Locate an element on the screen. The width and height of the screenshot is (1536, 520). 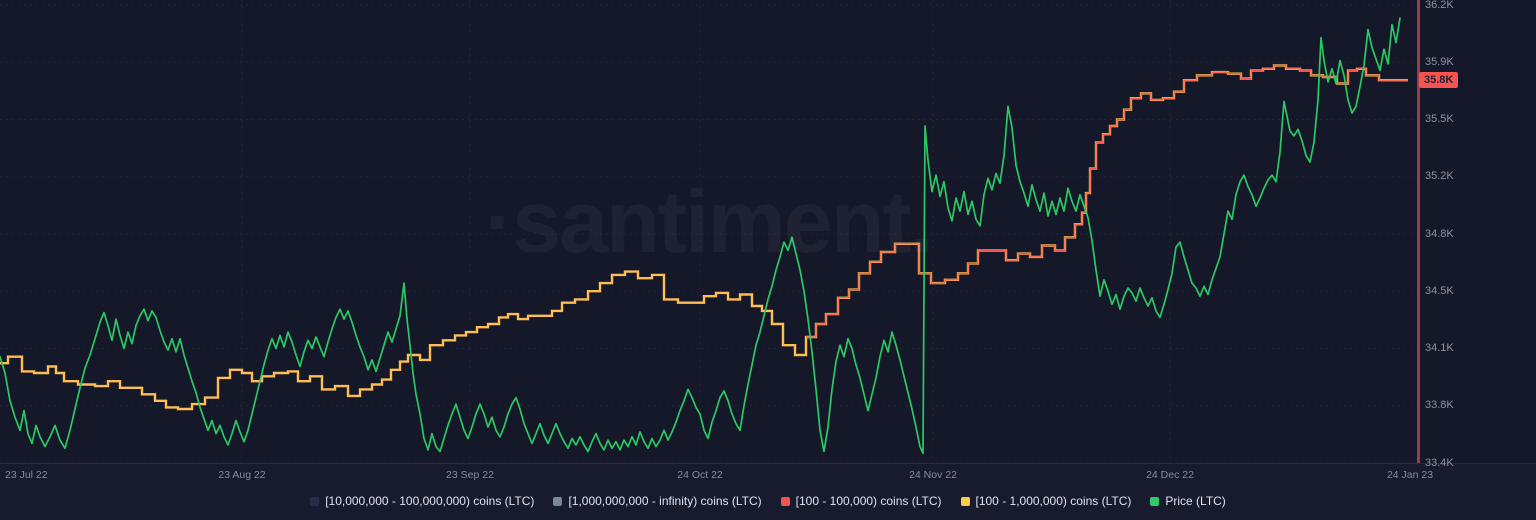
legend-item-coins-1b-inf: [1,000,000,000 - infinity) coins (LTC) is located at coordinates (657, 501).